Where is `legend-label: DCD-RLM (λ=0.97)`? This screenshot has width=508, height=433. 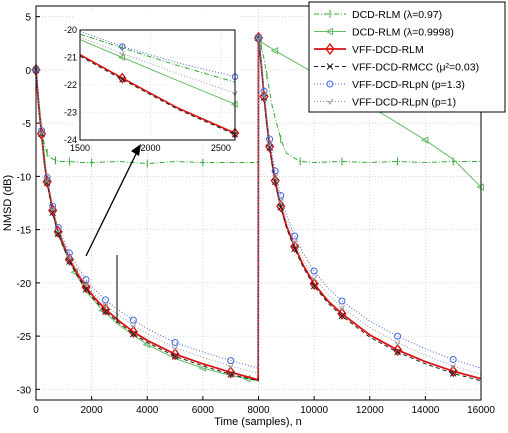
legend-label: DCD-RLM (λ=0.97) is located at coordinates (397, 15).